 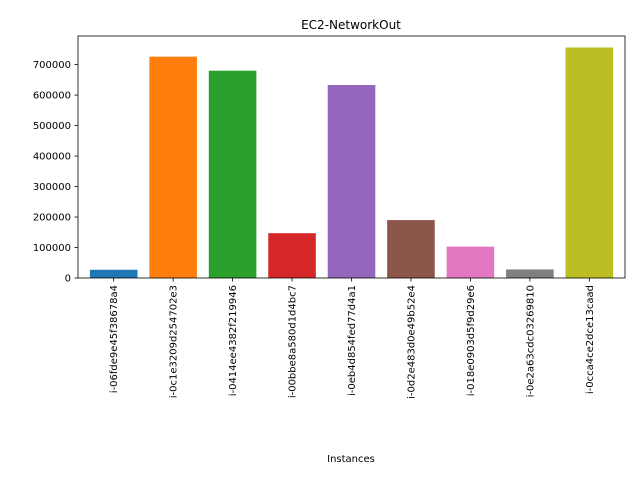 I want to click on x-tick-label: i-06fde9e45f38678a4, so click(x=114, y=339).